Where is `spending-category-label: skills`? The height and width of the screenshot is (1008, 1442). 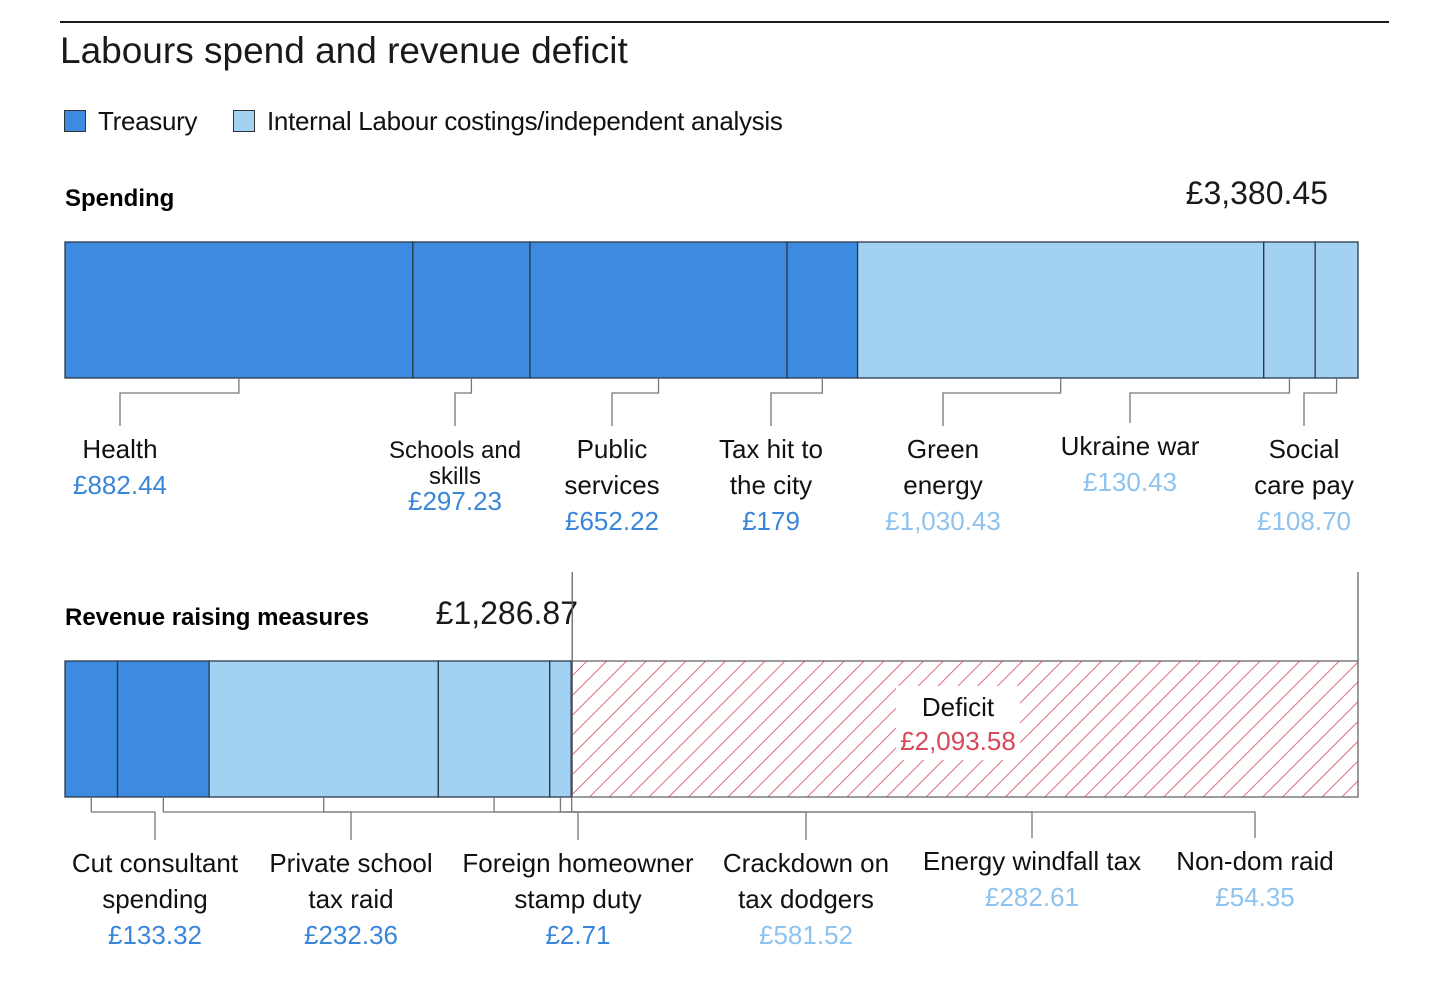
spending-category-label: skills is located at coordinates (455, 476).